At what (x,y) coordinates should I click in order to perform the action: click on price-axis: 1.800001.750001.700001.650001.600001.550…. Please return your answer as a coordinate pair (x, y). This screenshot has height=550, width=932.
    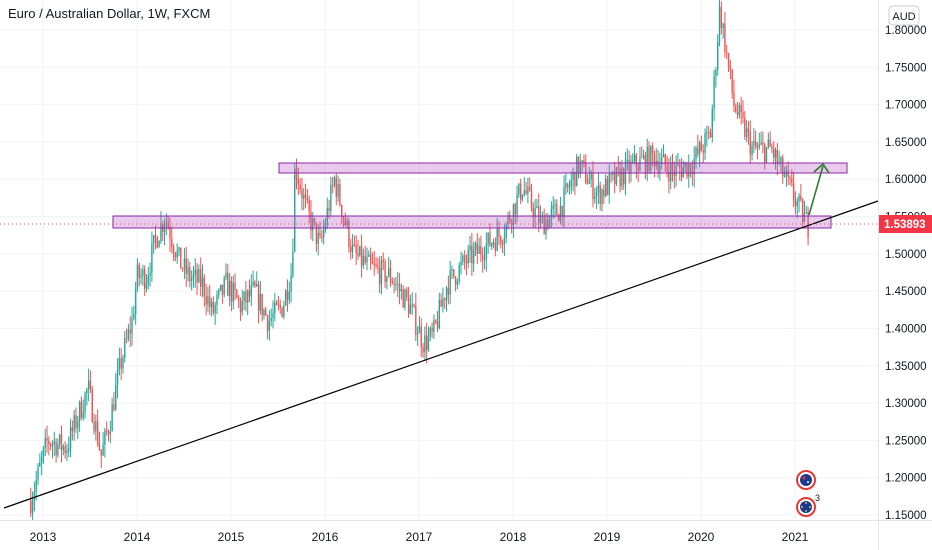
    Looking at the image, I should click on (906, 273).